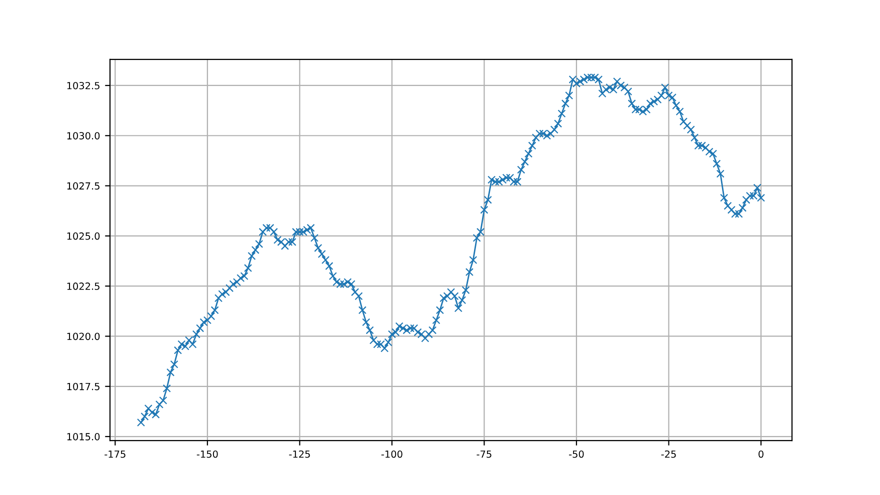  I want to click on x-tick-label: -75, so click(484, 454).